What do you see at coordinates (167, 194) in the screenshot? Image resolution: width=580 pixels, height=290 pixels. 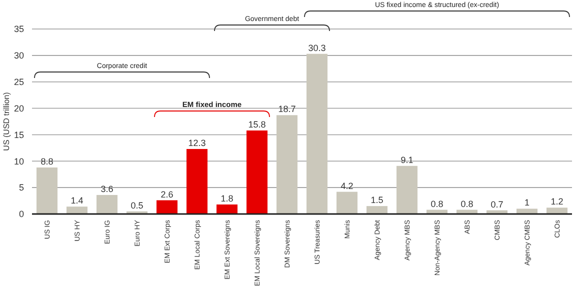 I see `data-label: 2.6` at bounding box center [167, 194].